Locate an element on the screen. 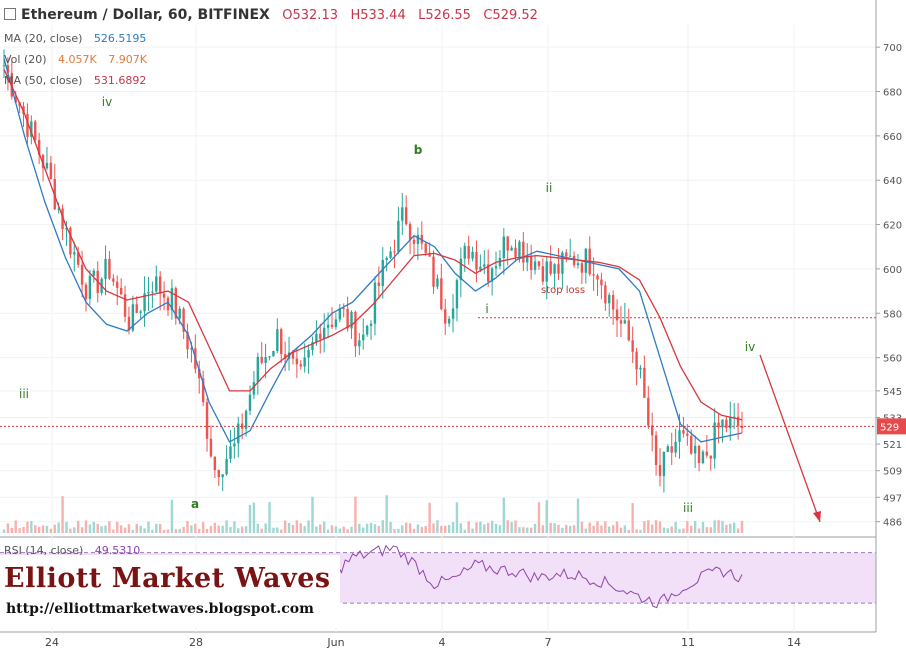 The image size is (906, 651). rsi-legend: RSI (14, close) 49.5310 is located at coordinates (72, 550).